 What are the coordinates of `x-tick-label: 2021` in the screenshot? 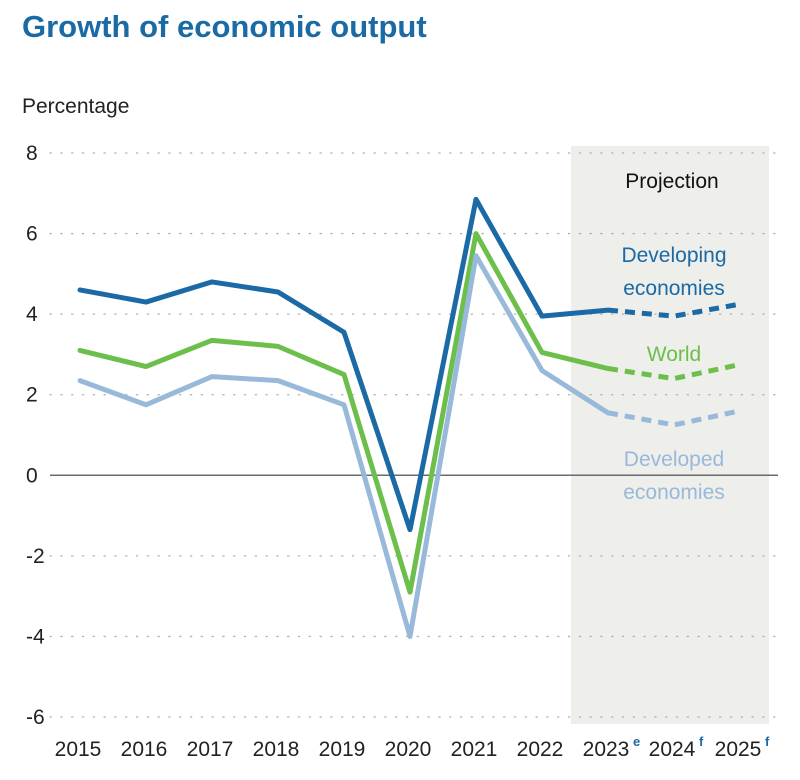 It's located at (474, 749).